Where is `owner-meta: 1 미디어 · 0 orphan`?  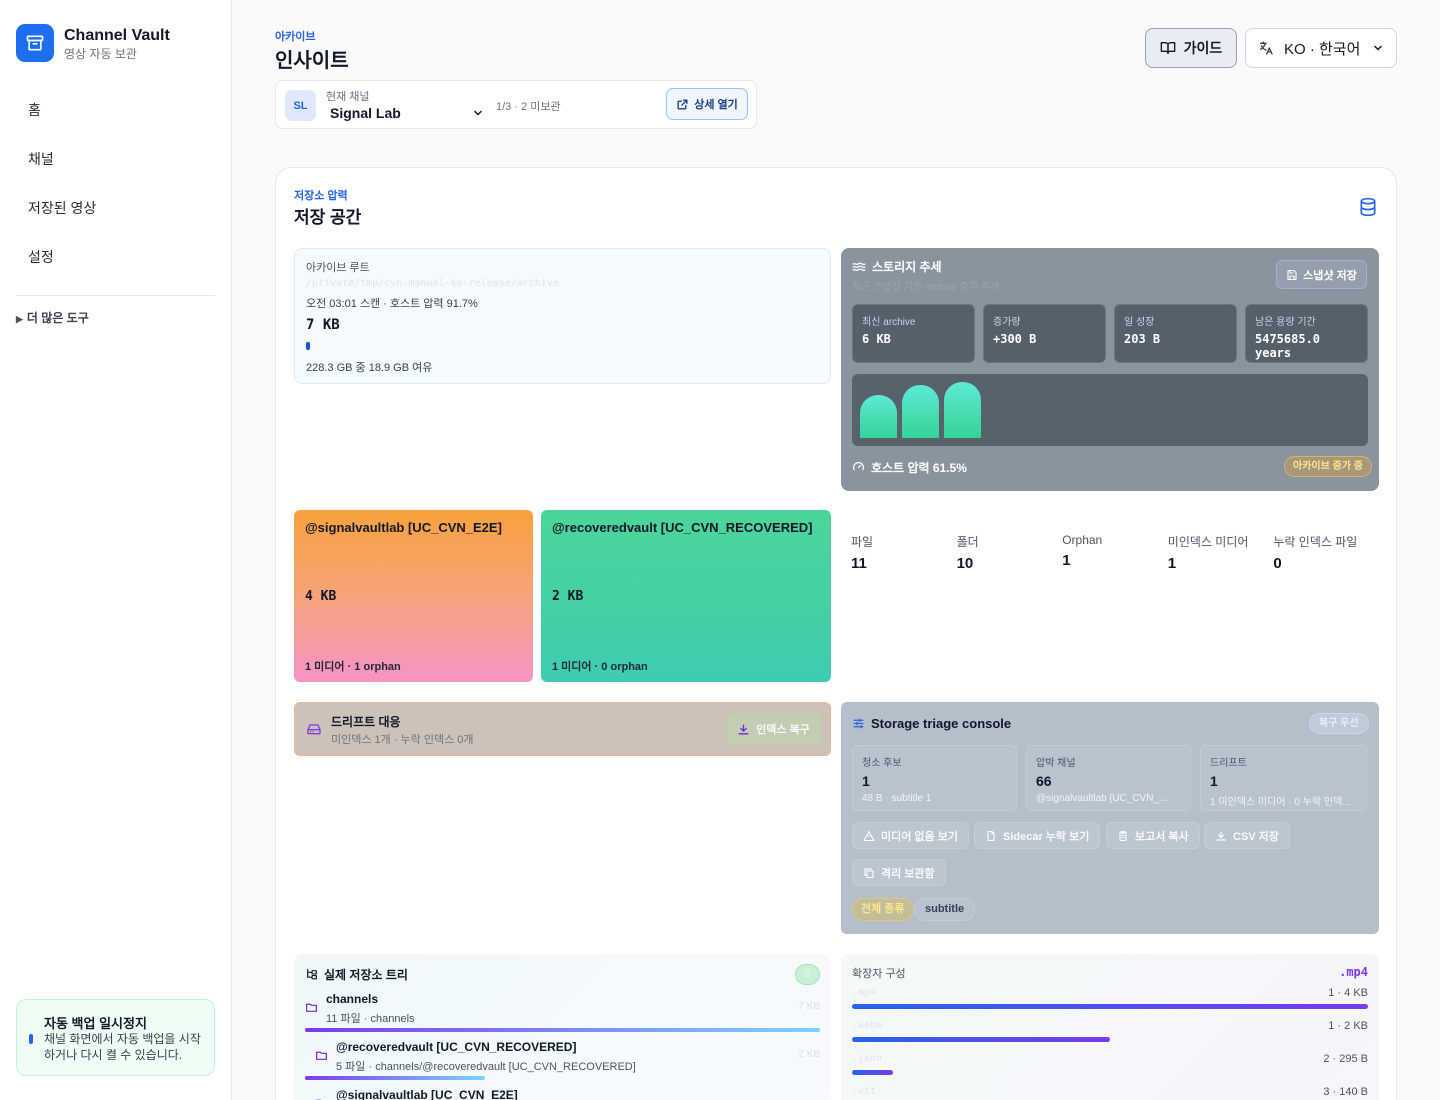 owner-meta: 1 미디어 · 0 orphan is located at coordinates (600, 667).